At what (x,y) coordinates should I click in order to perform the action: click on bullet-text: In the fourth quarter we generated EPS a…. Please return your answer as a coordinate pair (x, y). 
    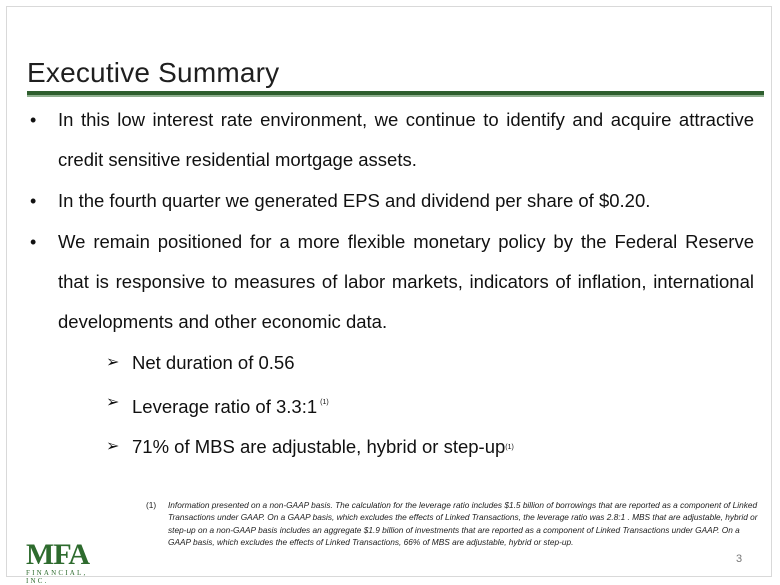
    Looking at the image, I should click on (354, 200).